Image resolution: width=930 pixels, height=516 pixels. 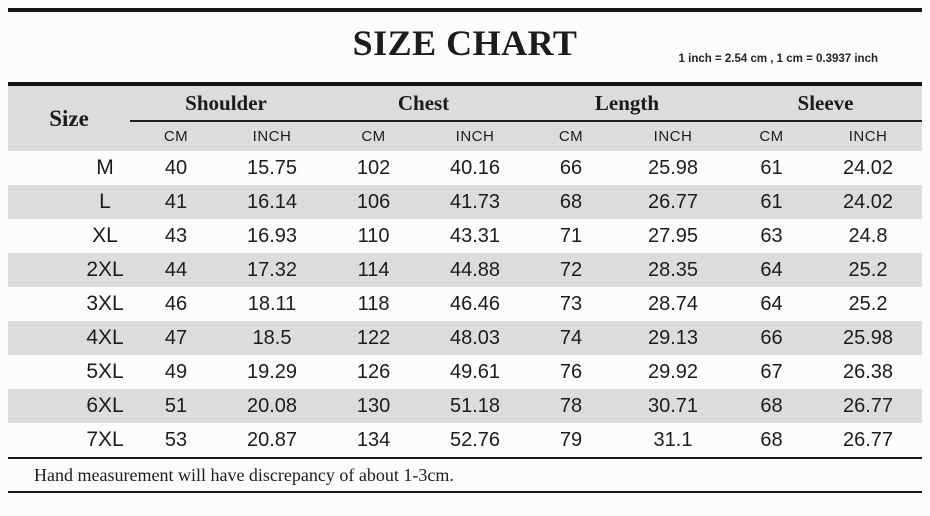 I want to click on table-row: 7XL 53 20.87 134 52.76 79 31.1 68 26.77, so click(x=465, y=440).